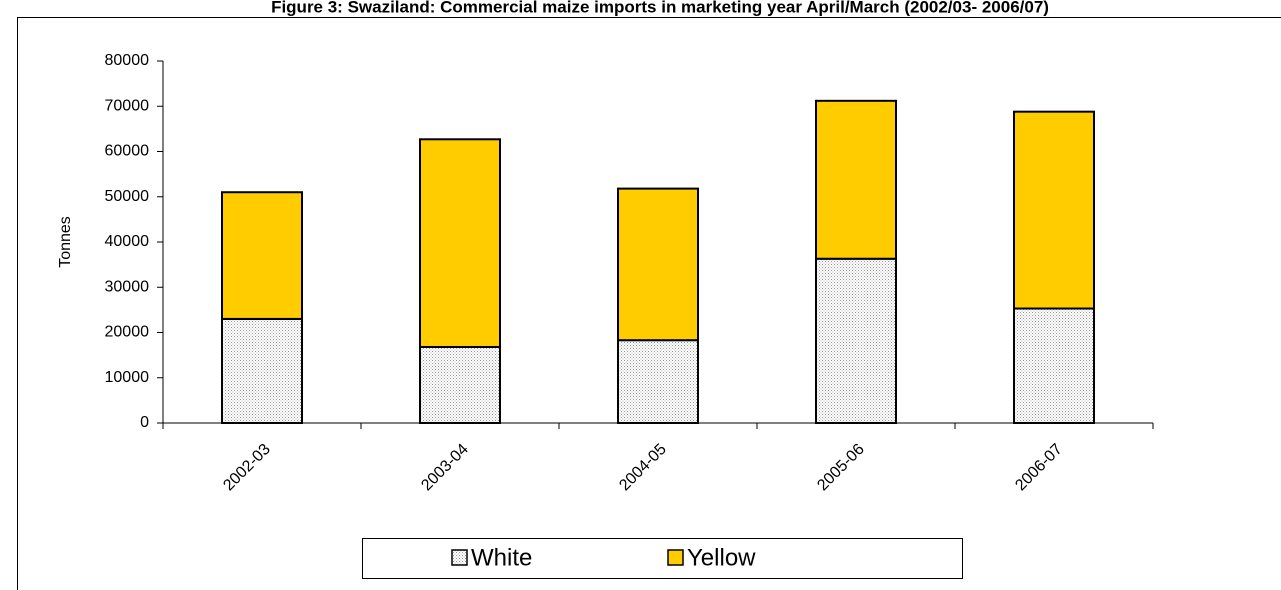 Image resolution: width=1281 pixels, height=590 pixels. What do you see at coordinates (127, 332) in the screenshot?
I see `y-tick-label: 20000` at bounding box center [127, 332].